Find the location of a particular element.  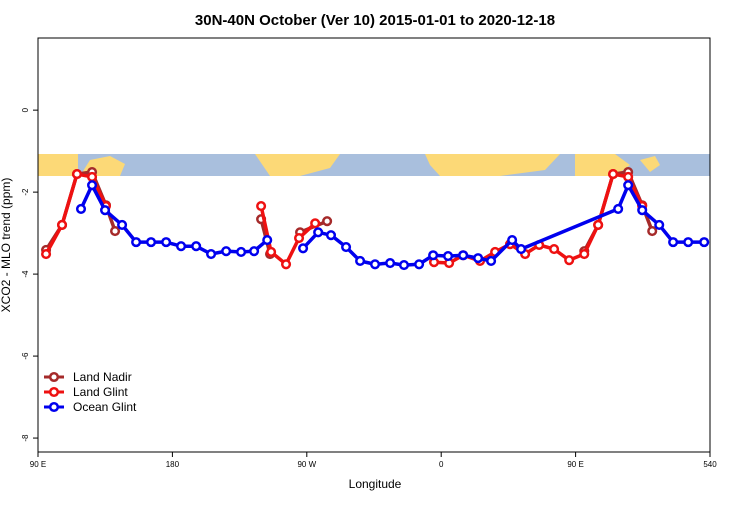

x-tick-label: 0 is located at coordinates (441, 464).